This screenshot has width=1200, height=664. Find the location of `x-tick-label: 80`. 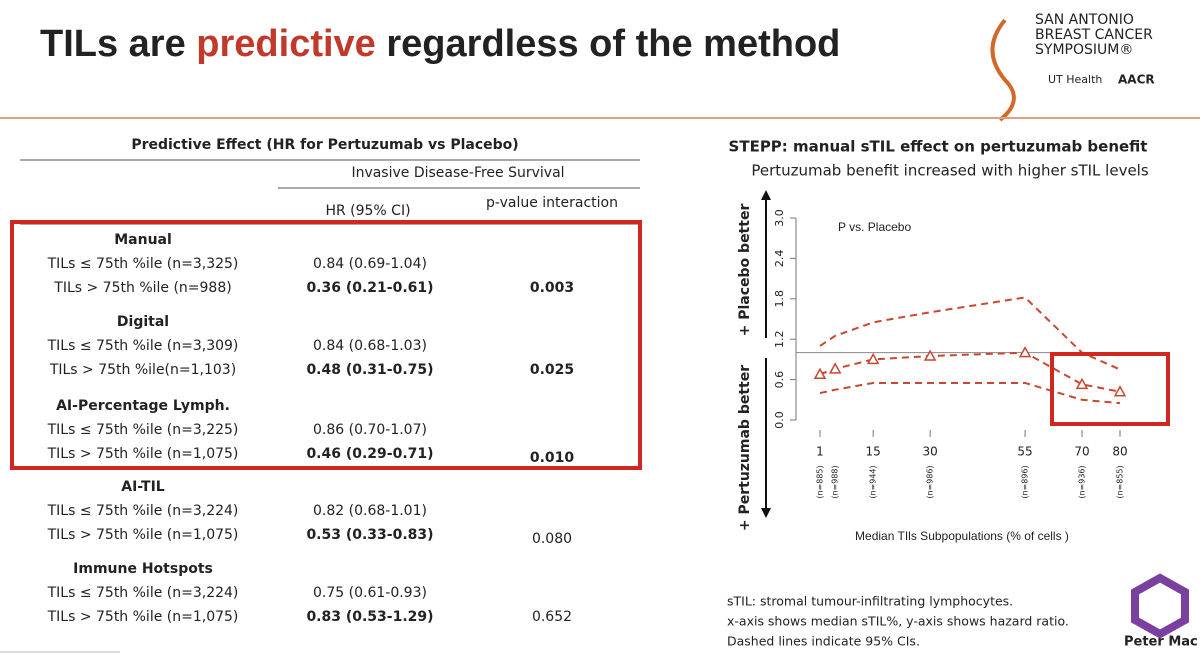

x-tick-label: 80 is located at coordinates (1119, 452).